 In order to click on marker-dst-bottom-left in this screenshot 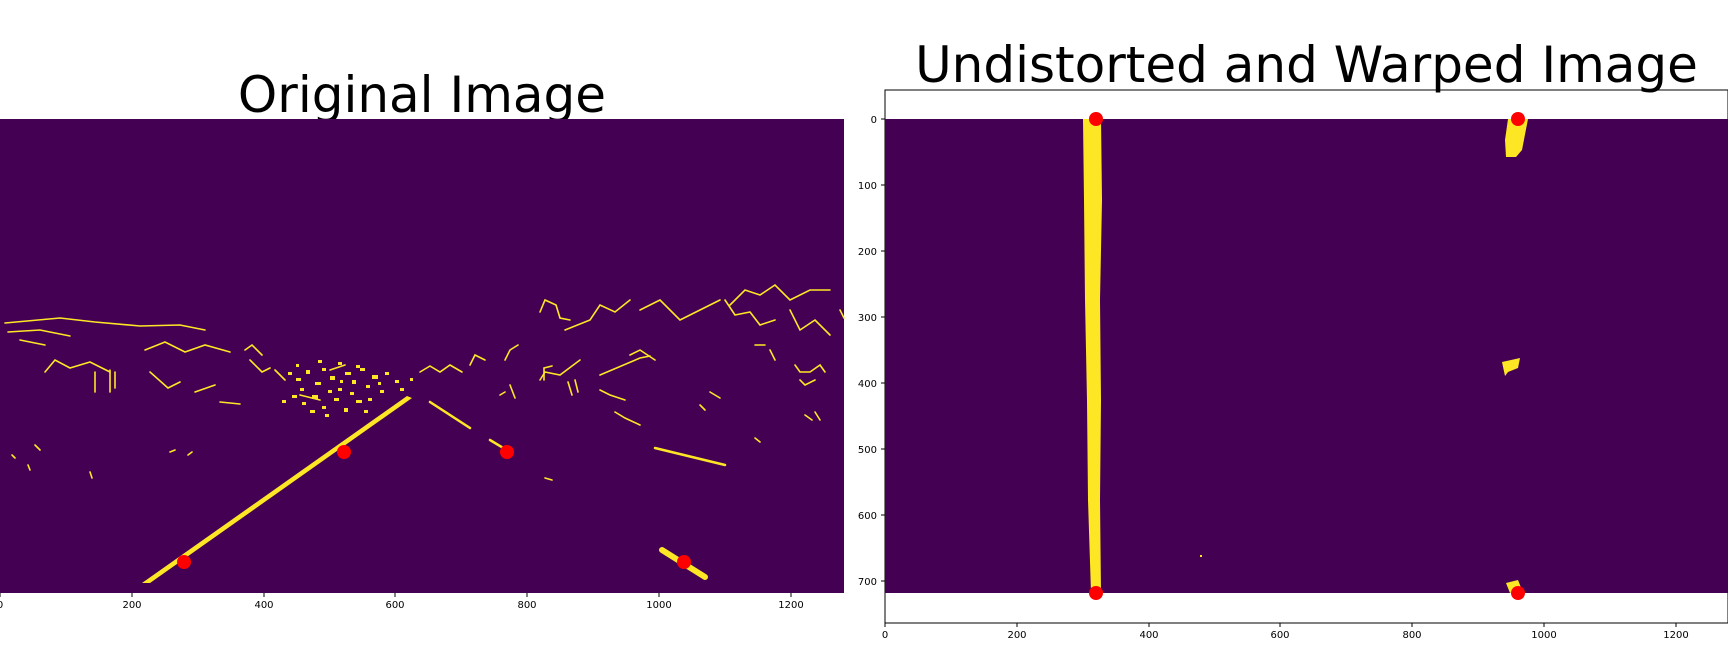, I will do `click(1096, 593)`.